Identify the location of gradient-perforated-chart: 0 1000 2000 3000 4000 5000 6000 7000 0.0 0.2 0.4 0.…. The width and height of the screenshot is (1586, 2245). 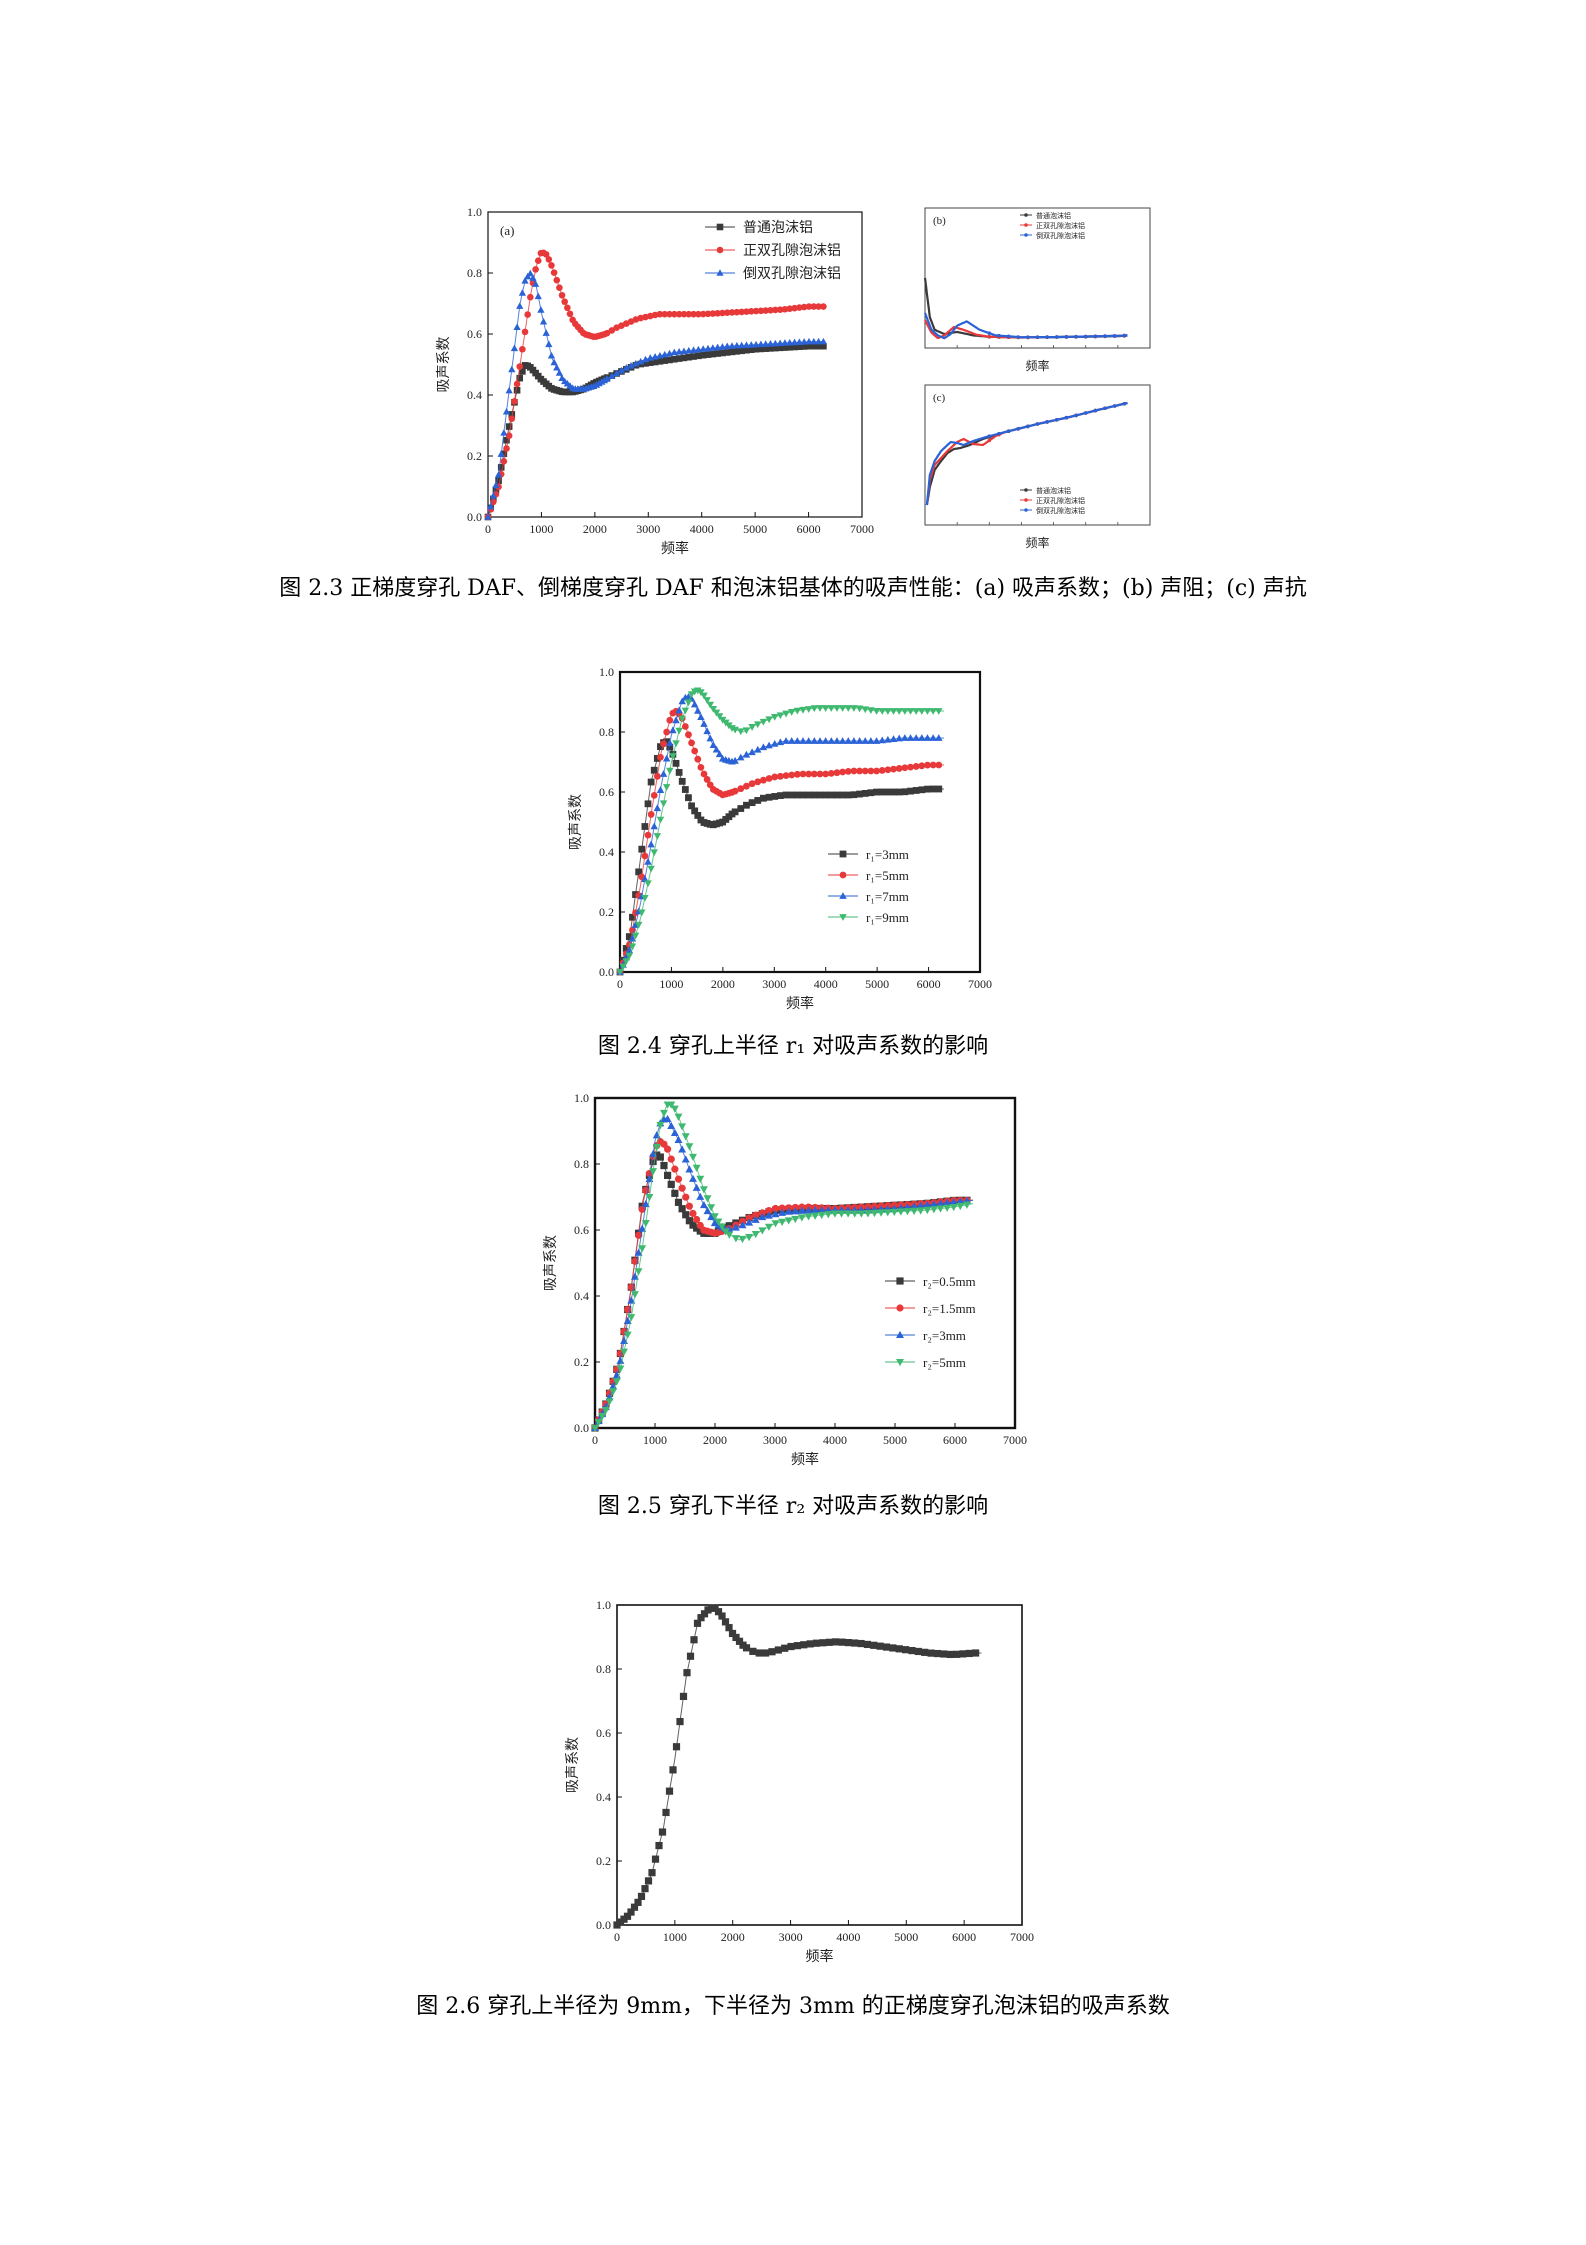
(799, 1781).